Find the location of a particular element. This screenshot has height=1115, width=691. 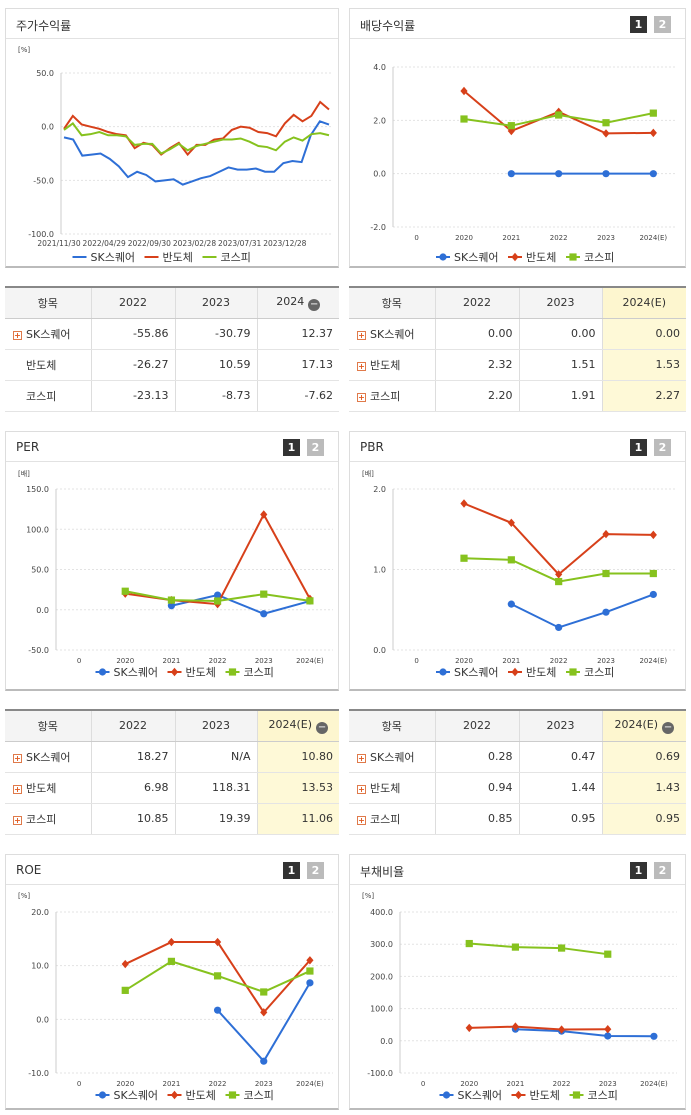

cell-value: 17.13 is located at coordinates (297, 365).